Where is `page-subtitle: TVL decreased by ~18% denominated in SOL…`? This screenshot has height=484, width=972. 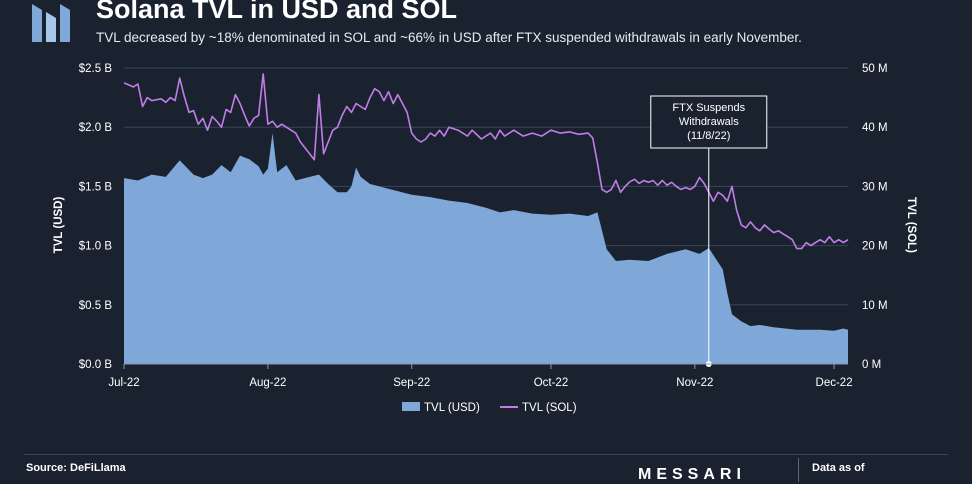 page-subtitle: TVL decreased by ~18% denominated in SOL… is located at coordinates (449, 37).